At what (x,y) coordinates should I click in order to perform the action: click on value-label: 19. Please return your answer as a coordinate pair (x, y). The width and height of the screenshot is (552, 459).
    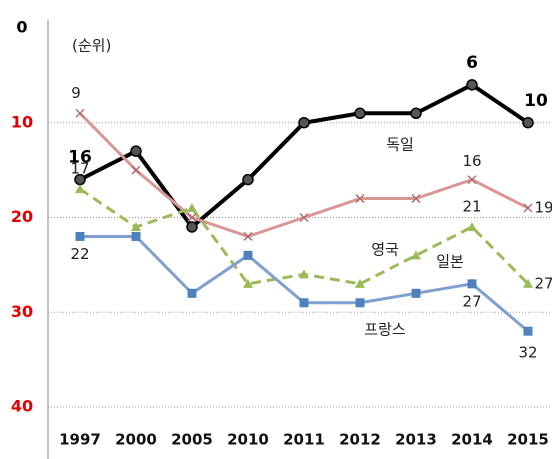
    Looking at the image, I should click on (543, 208).